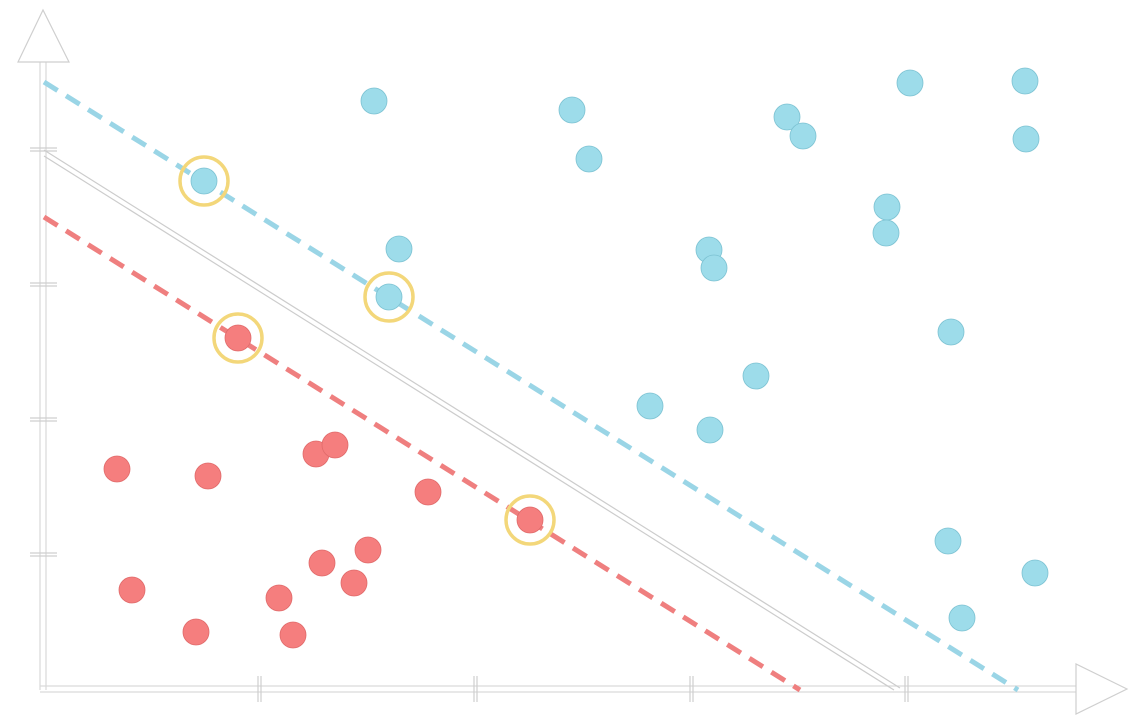 The height and width of the screenshot is (725, 1135). I want to click on x-axis, so click(560, 689).